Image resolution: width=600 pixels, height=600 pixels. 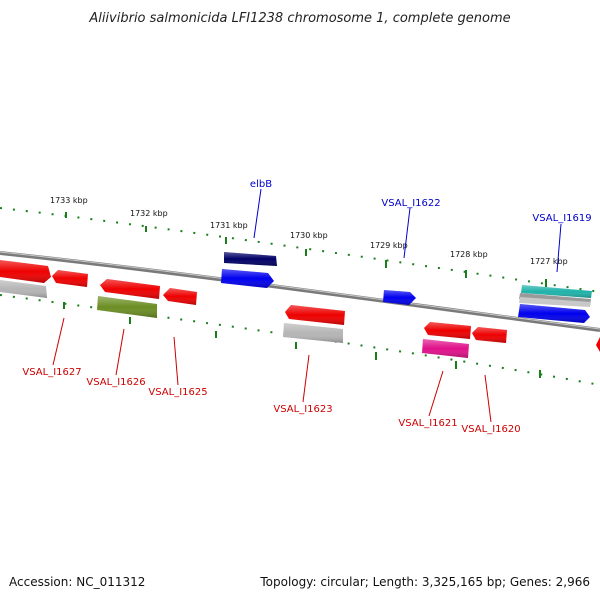 I want to click on label-vsal-i1620: VSAL_I1620, so click(x=490, y=429).